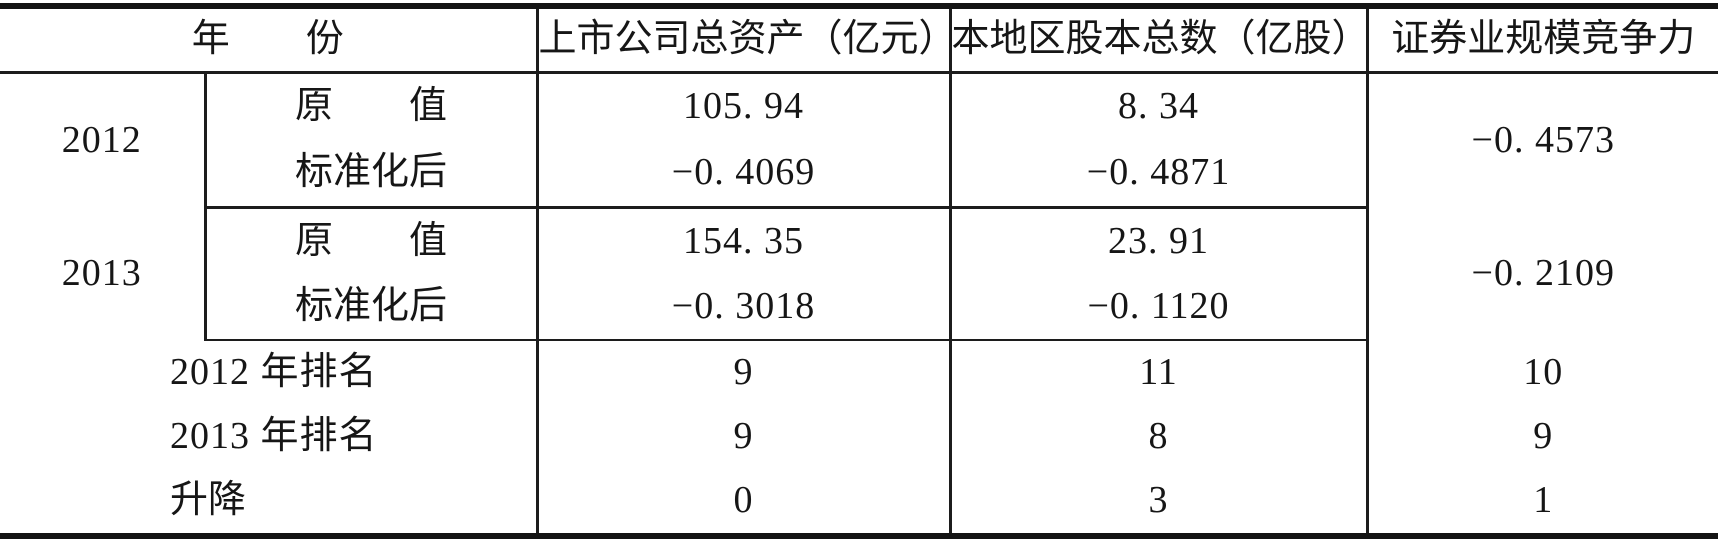  I want to click on cell-rank2012-competitiveness: 10, so click(1541, 372).